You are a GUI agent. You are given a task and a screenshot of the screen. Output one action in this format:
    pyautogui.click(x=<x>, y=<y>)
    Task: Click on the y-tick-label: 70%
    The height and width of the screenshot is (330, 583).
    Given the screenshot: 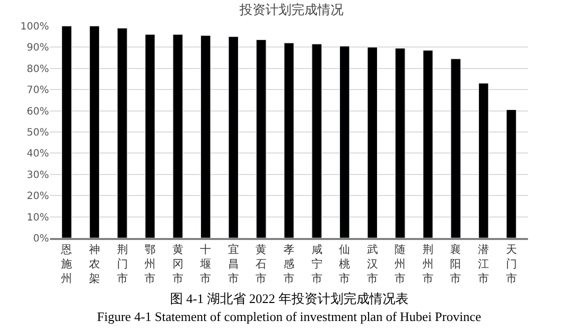 What is the action you would take?
    pyautogui.click(x=37, y=90)
    